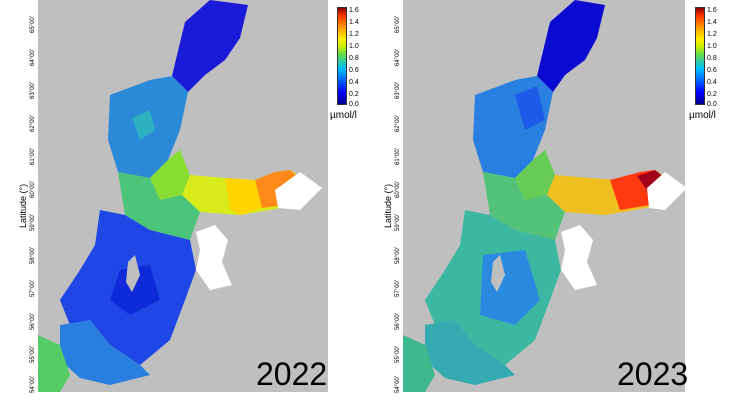 This screenshot has height=400, width=730. I want to click on year-label: 2022, so click(292, 374).